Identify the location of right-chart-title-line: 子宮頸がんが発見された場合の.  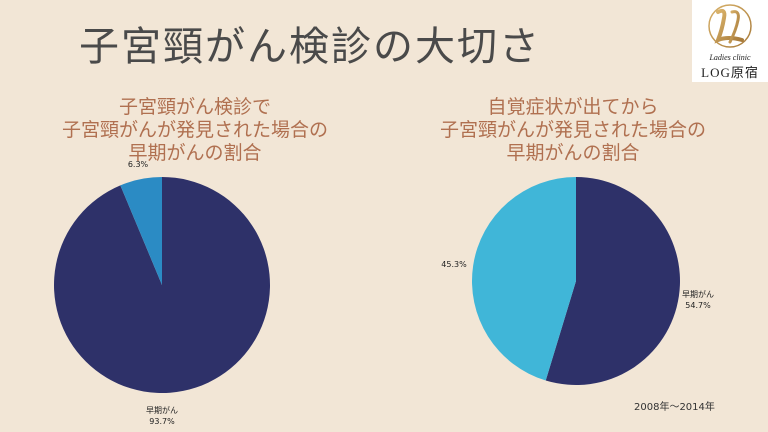
(572, 130).